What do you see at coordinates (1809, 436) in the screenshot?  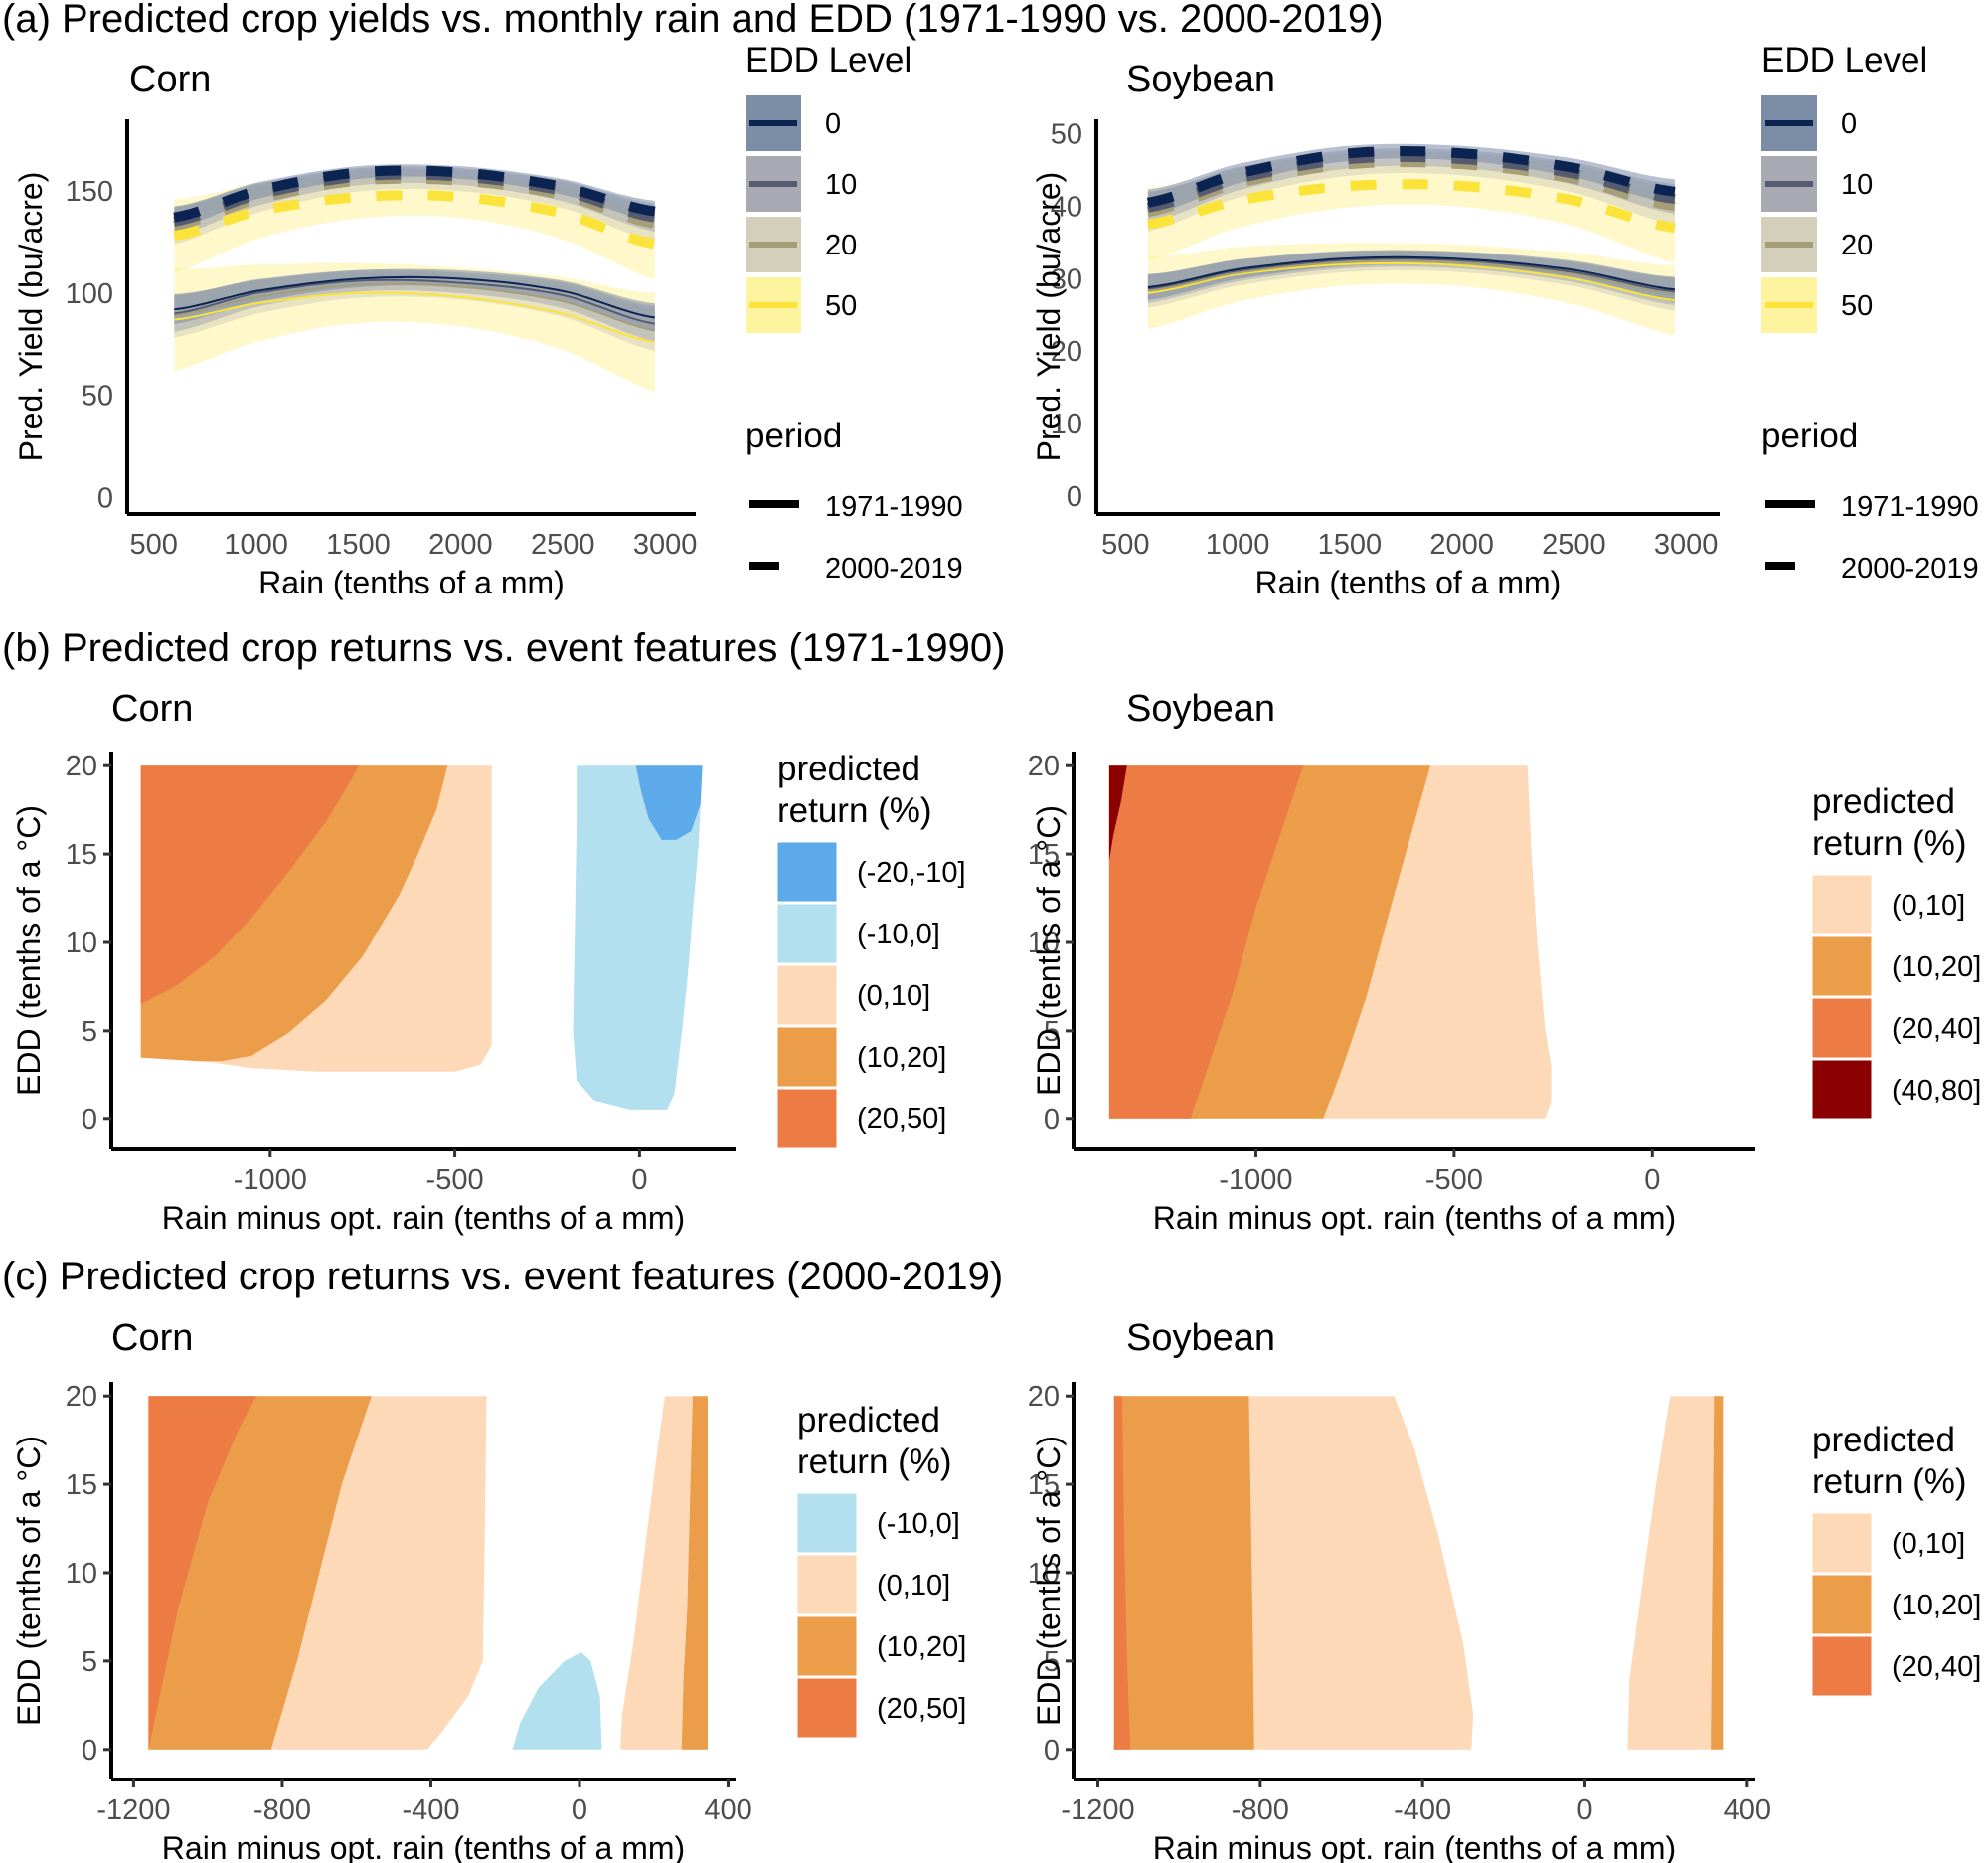 I see `legend-title-period: period` at bounding box center [1809, 436].